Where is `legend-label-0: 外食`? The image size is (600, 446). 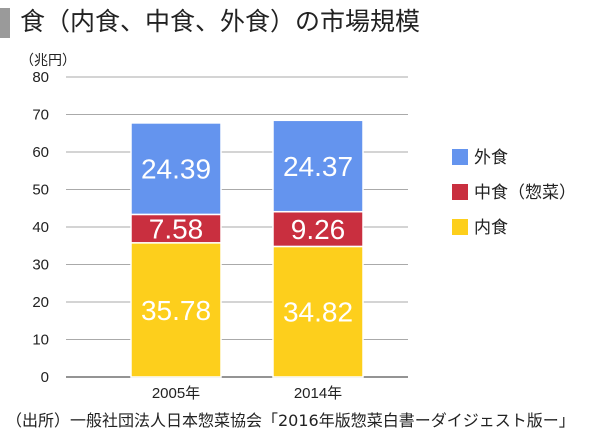 legend-label-0: 外食 is located at coordinates (491, 158).